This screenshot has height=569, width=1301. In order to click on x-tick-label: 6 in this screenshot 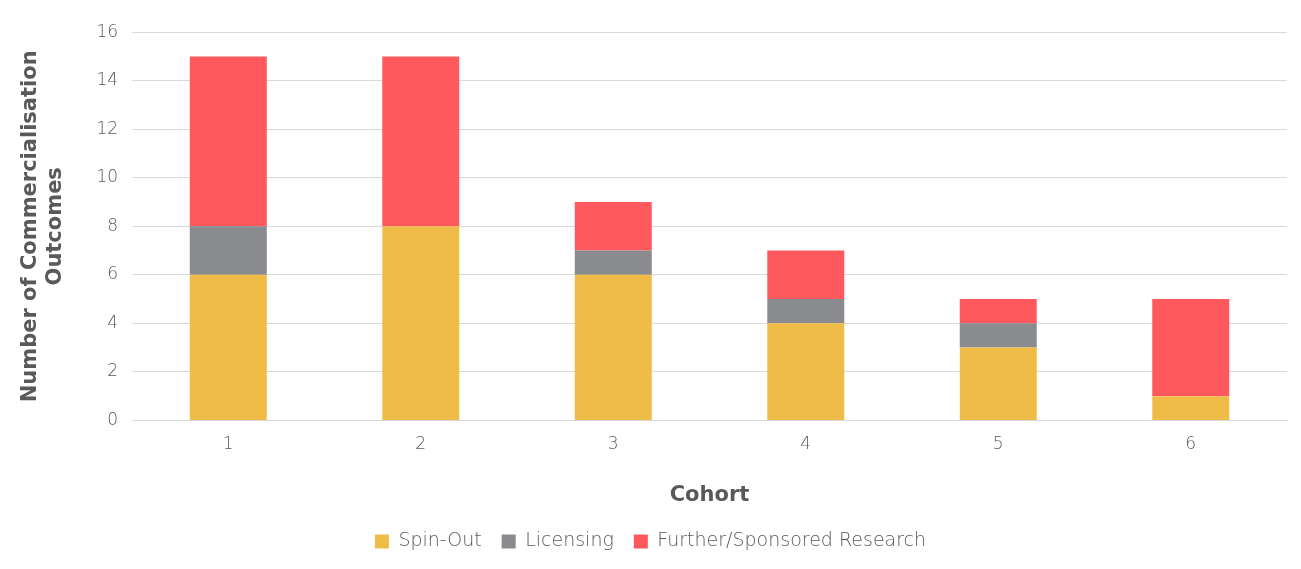, I will do `click(1191, 443)`.